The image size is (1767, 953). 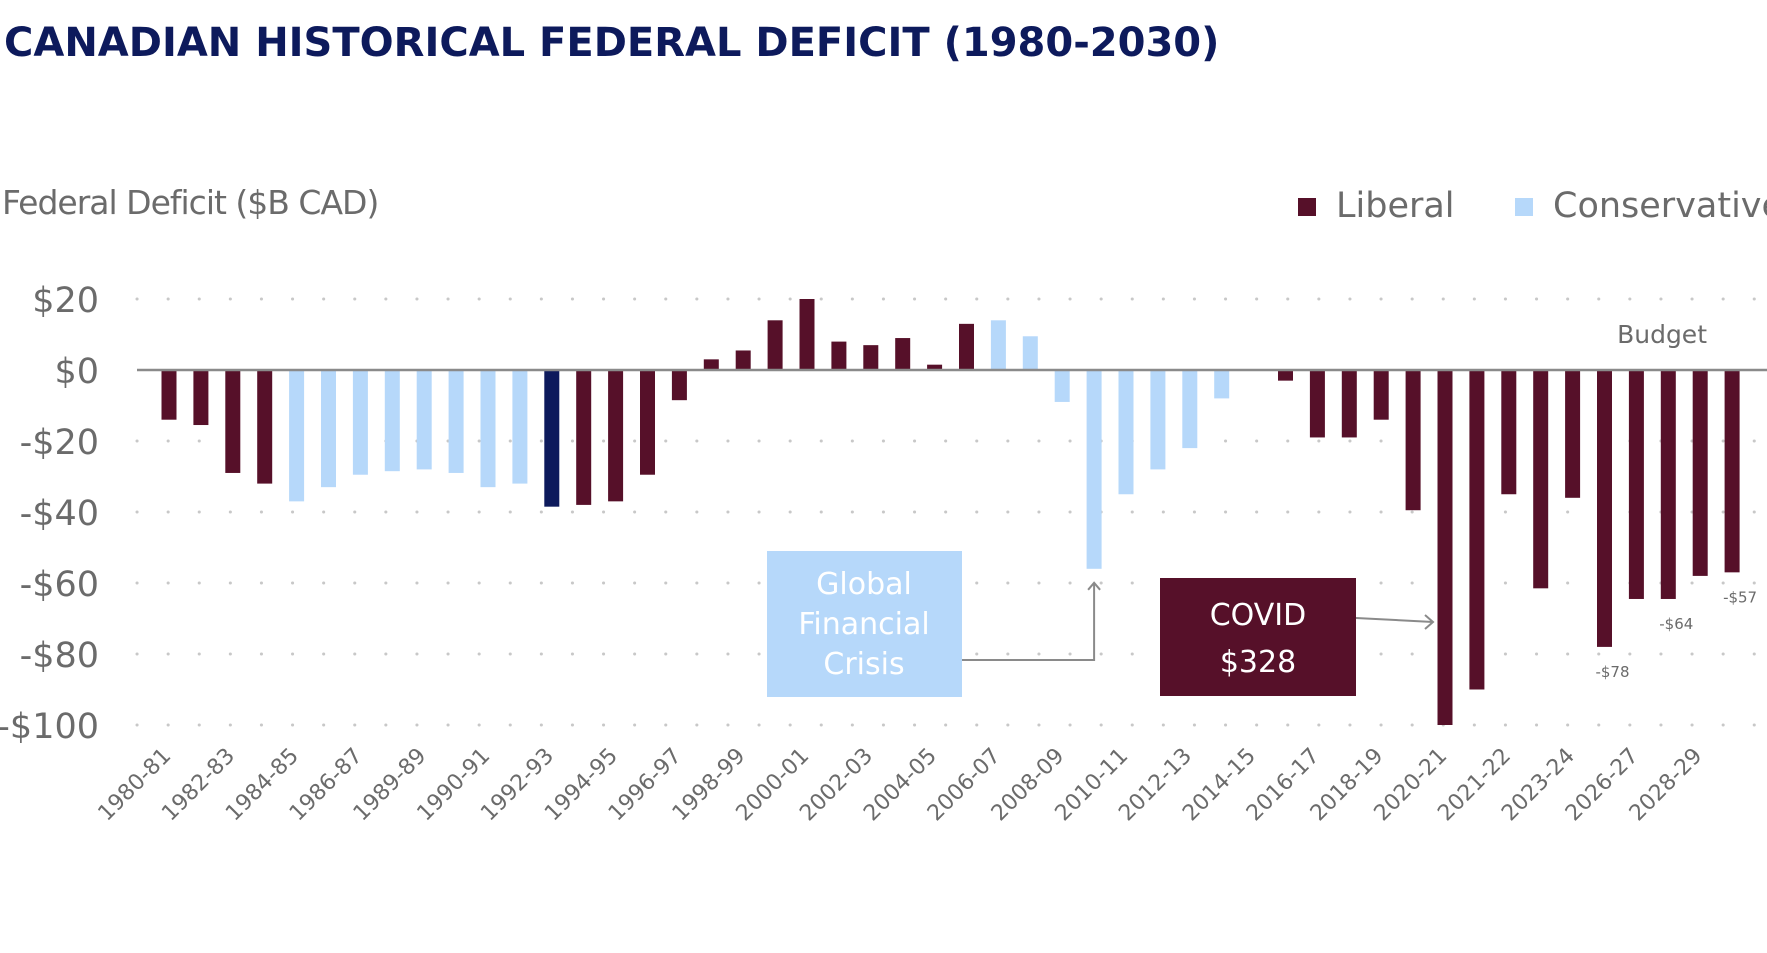 What do you see at coordinates (1662, 334) in the screenshot?
I see `budget-label: Budget` at bounding box center [1662, 334].